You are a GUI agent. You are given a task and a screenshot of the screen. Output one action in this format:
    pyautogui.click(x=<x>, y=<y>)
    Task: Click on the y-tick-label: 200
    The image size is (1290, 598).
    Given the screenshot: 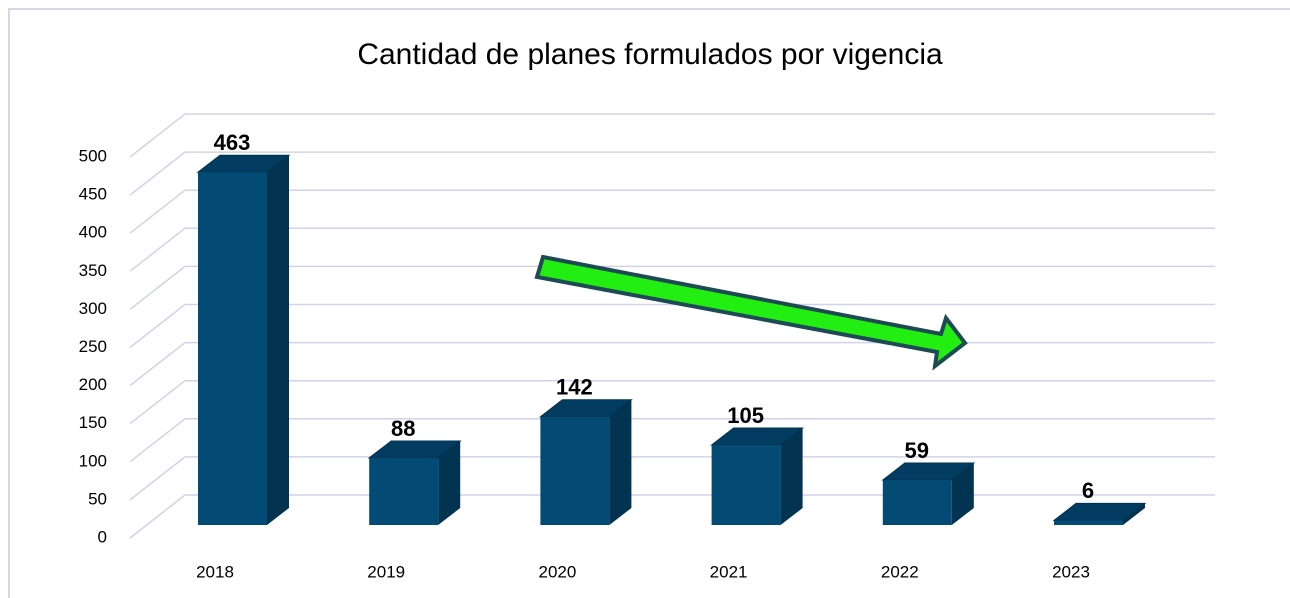 What is the action you would take?
    pyautogui.click(x=93, y=384)
    